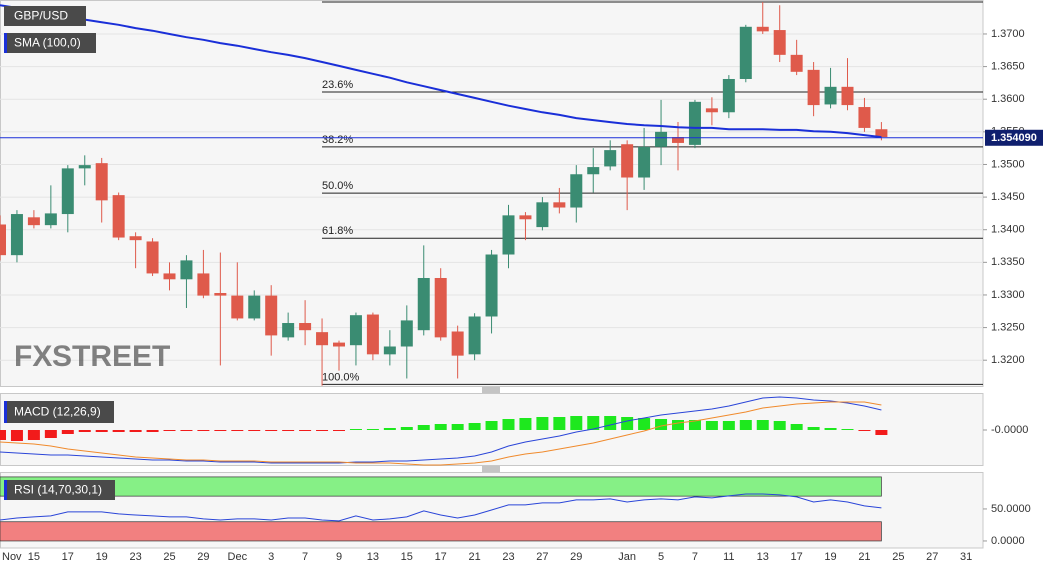 The width and height of the screenshot is (1060, 569). What do you see at coordinates (169, 557) in the screenshot?
I see `x-tick-label: 25` at bounding box center [169, 557].